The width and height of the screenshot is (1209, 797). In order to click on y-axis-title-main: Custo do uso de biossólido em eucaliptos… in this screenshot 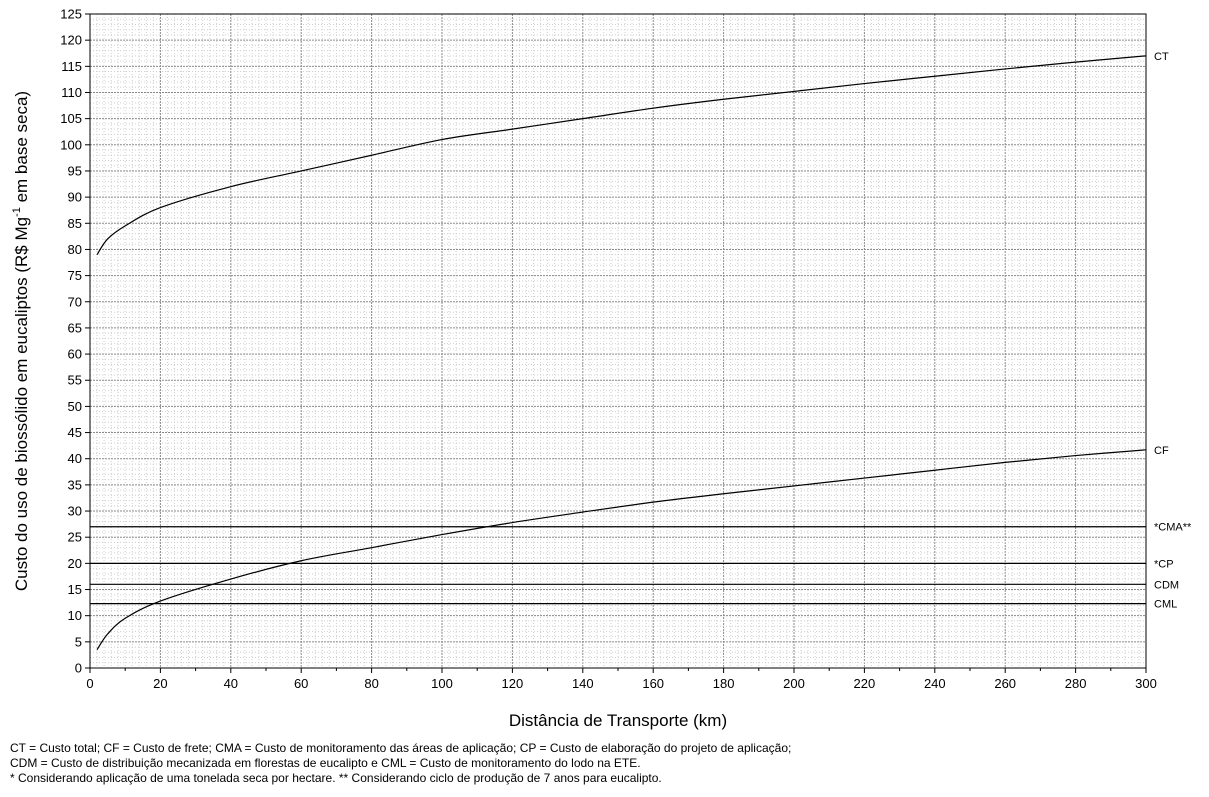, I will do `click(21, 404)`.